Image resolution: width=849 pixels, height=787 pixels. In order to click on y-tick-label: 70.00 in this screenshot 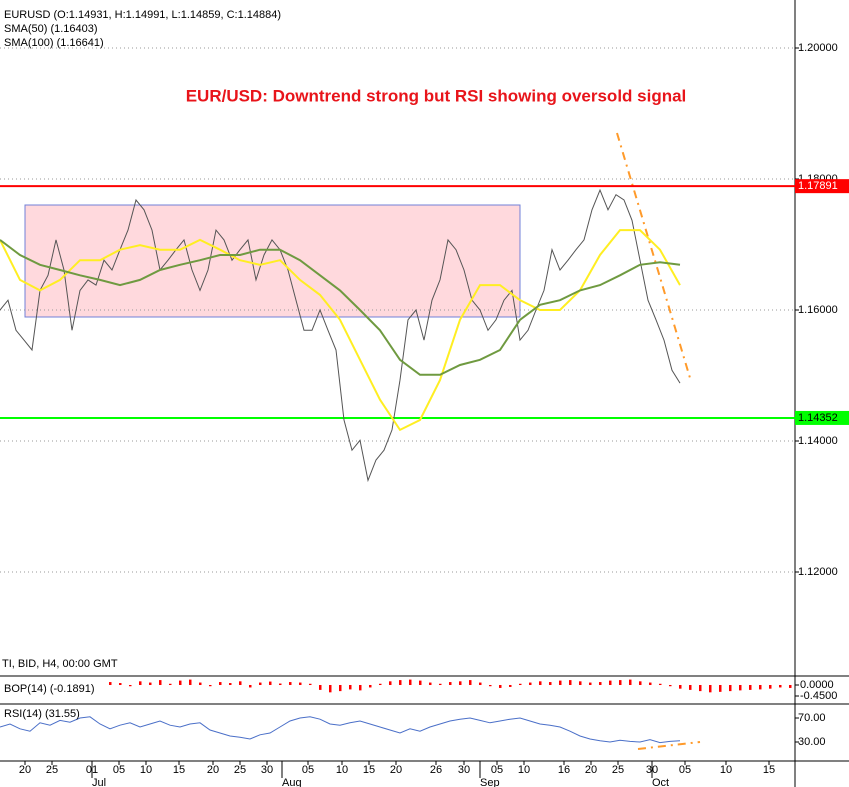, I will do `click(812, 718)`.